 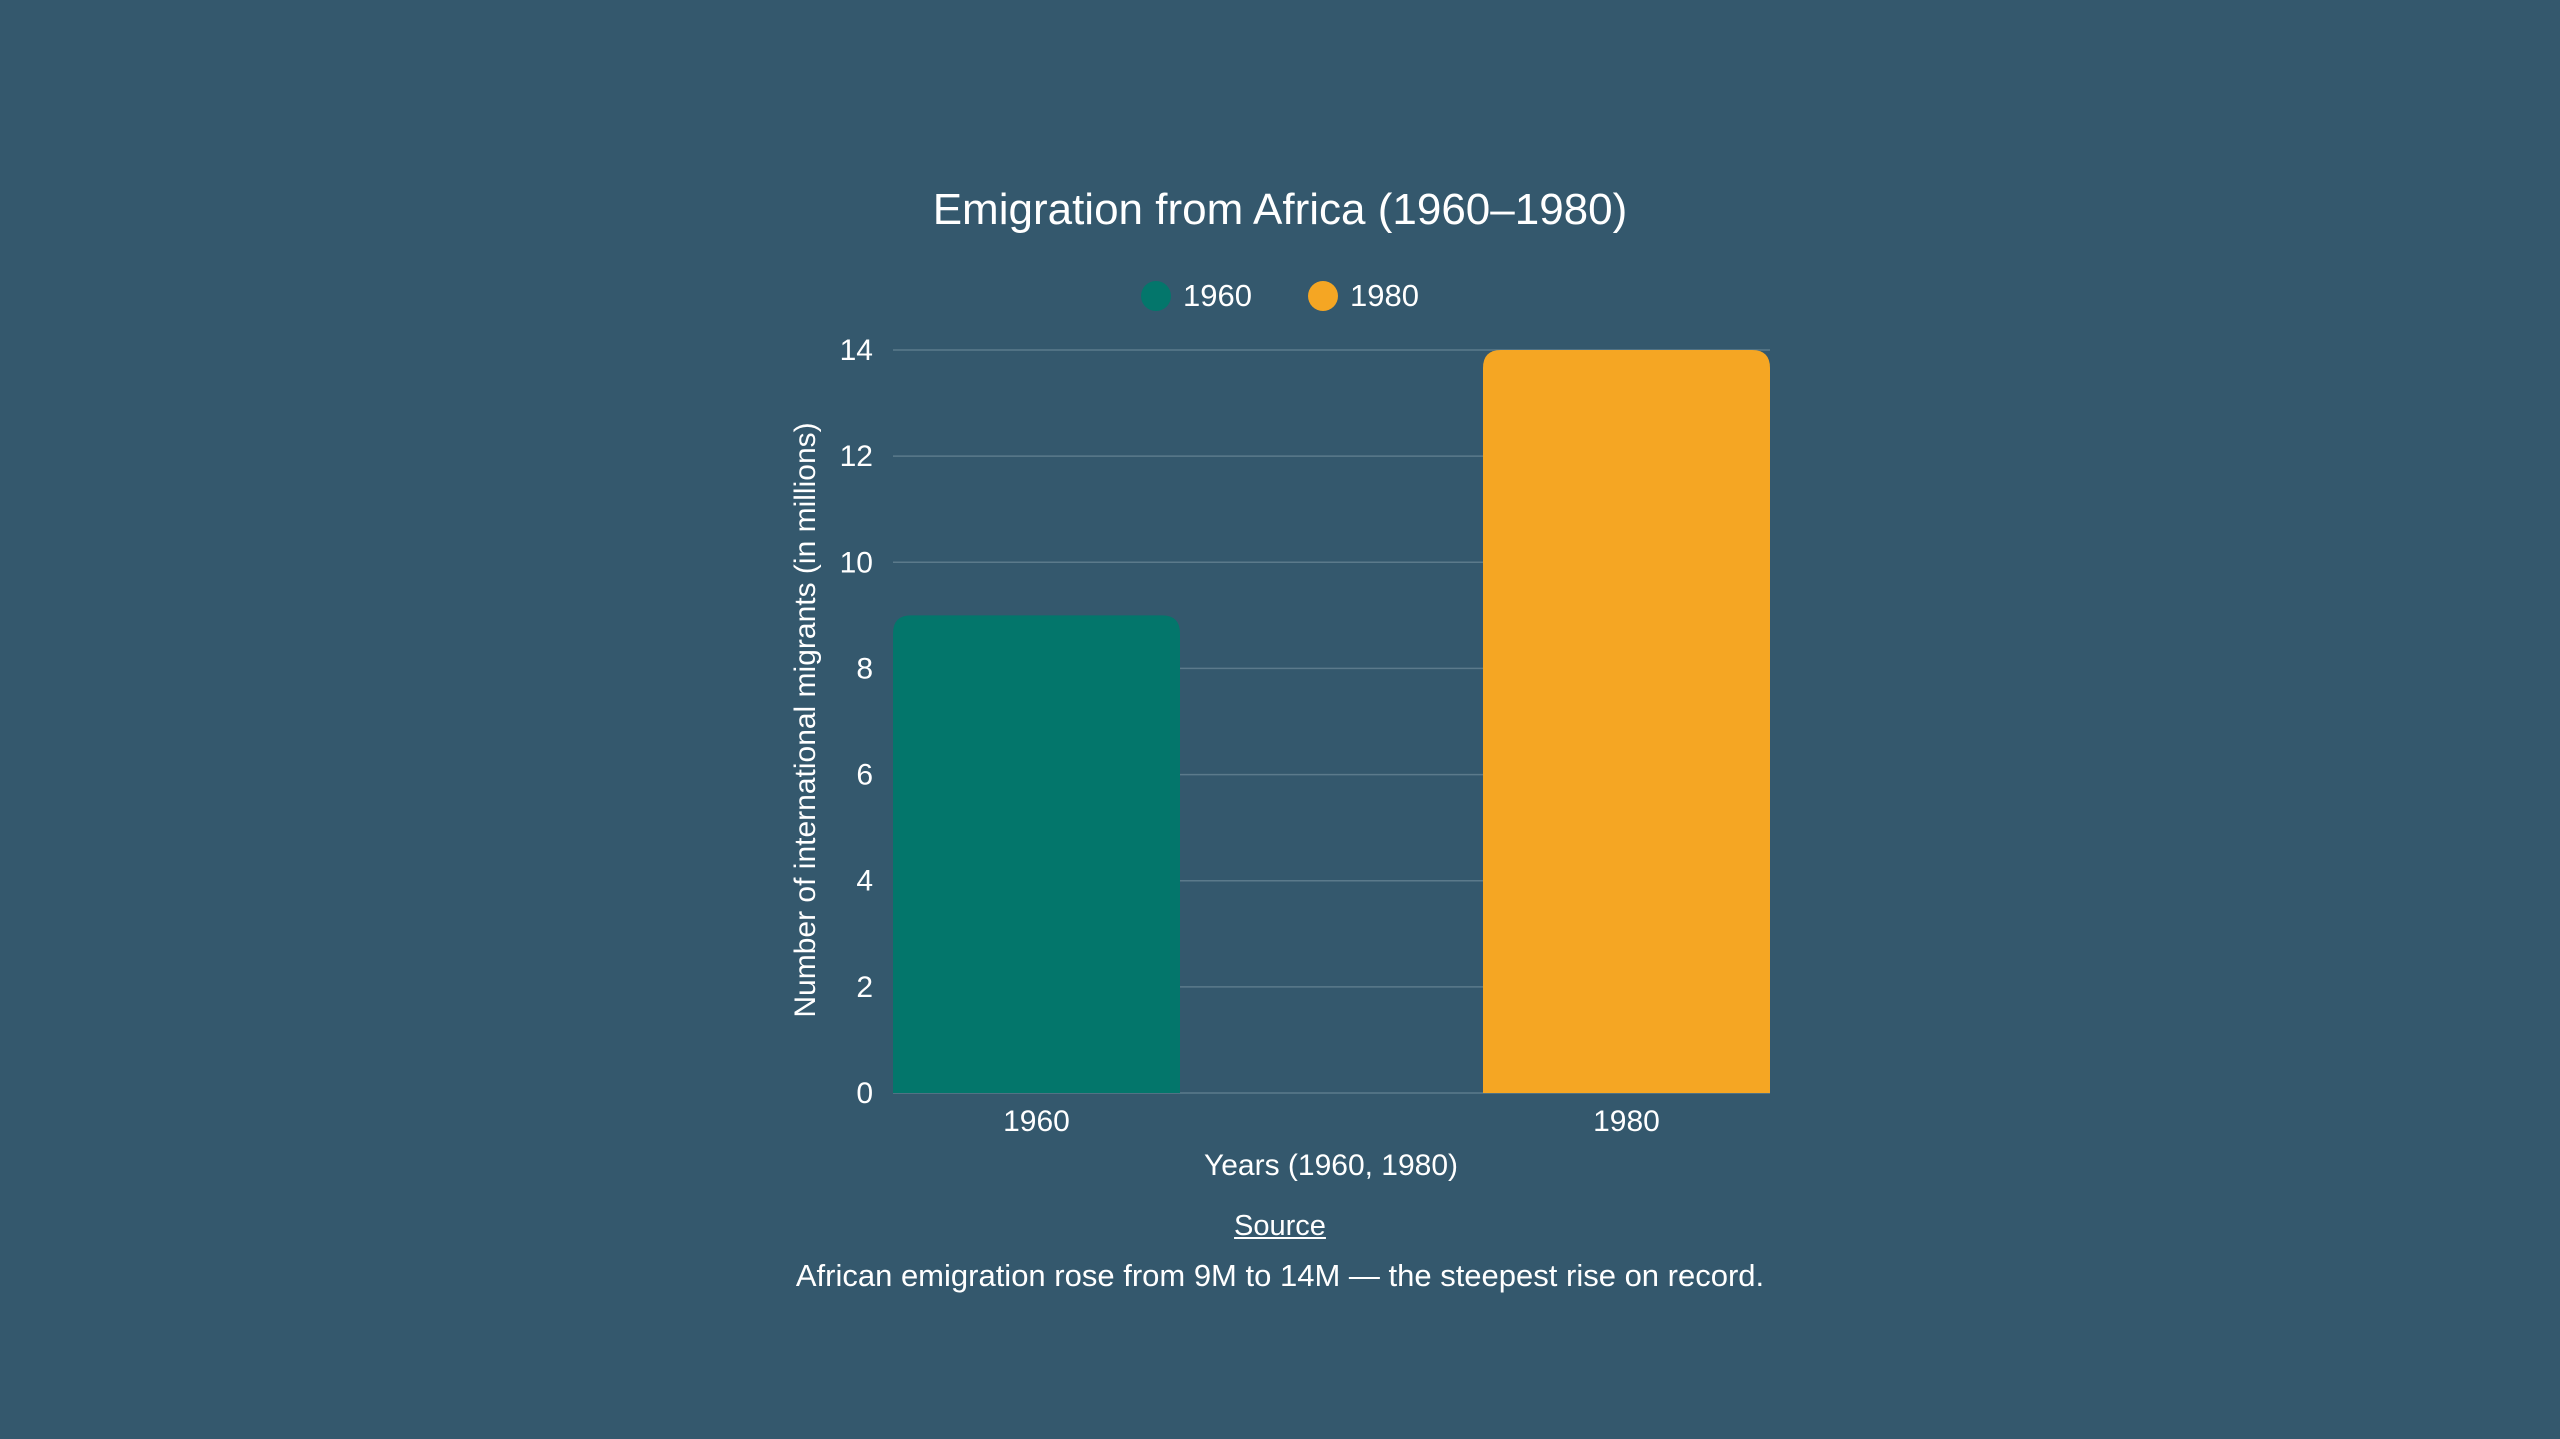 I want to click on legend: 1960 1980, so click(x=1280, y=296).